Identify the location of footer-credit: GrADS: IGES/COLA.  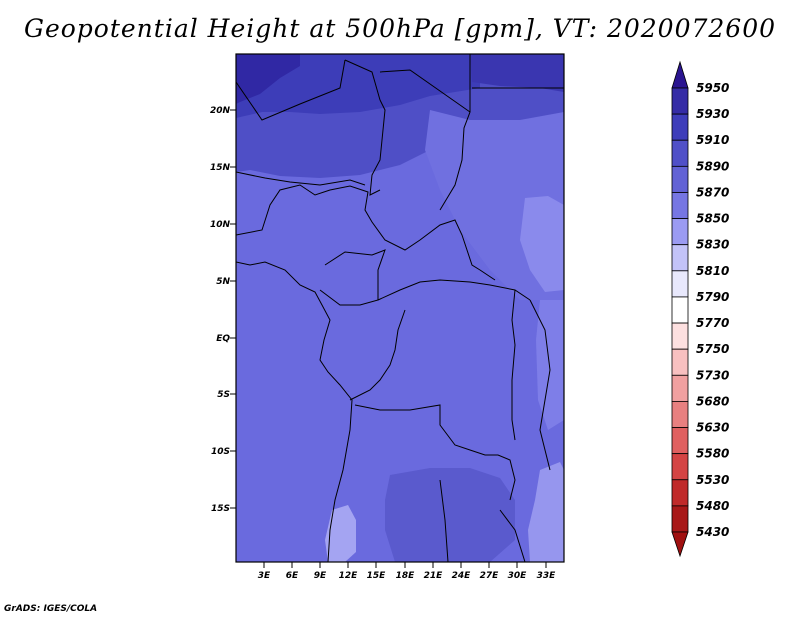
(51, 609).